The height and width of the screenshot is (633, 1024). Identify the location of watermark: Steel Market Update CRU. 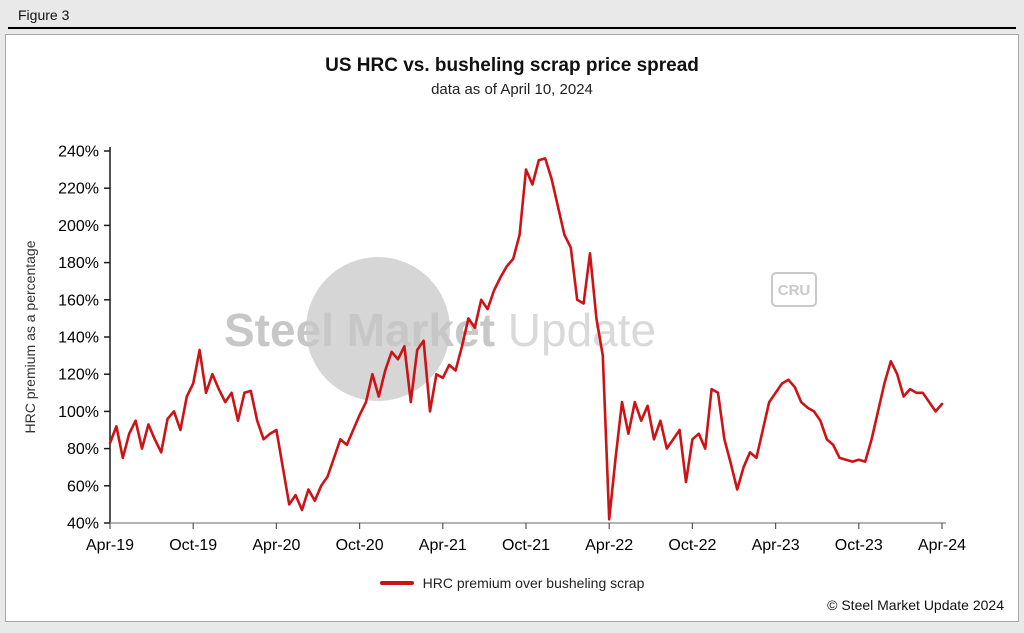
(520, 329).